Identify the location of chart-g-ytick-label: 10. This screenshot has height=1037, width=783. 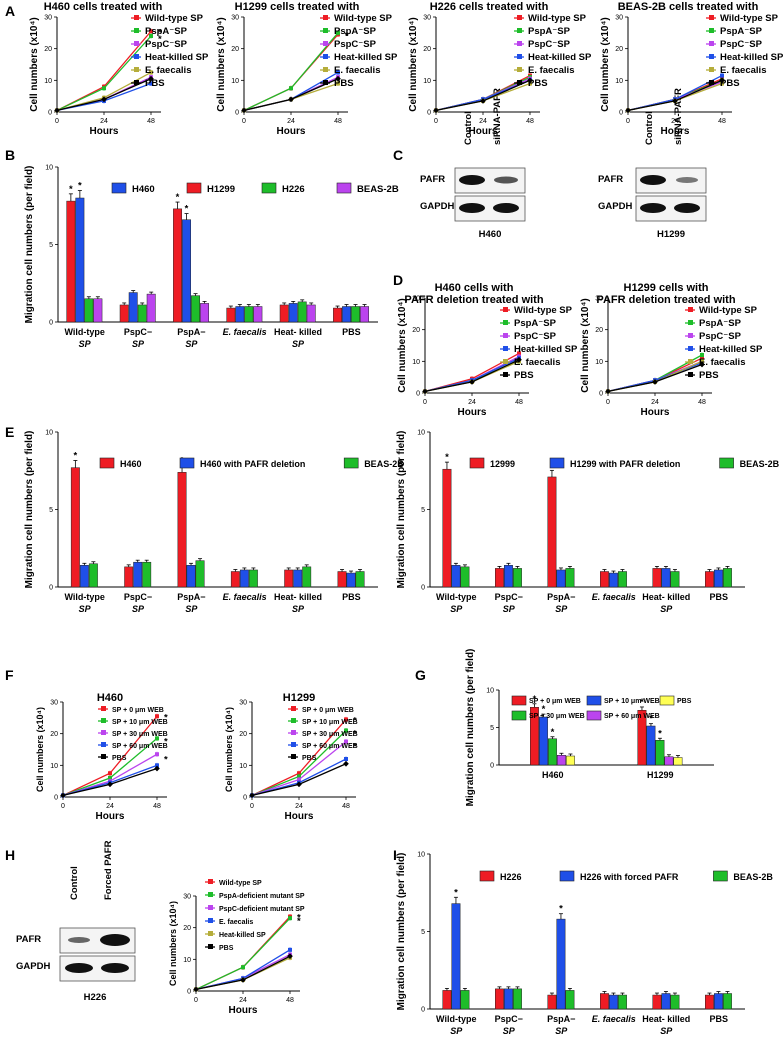
(490, 691).